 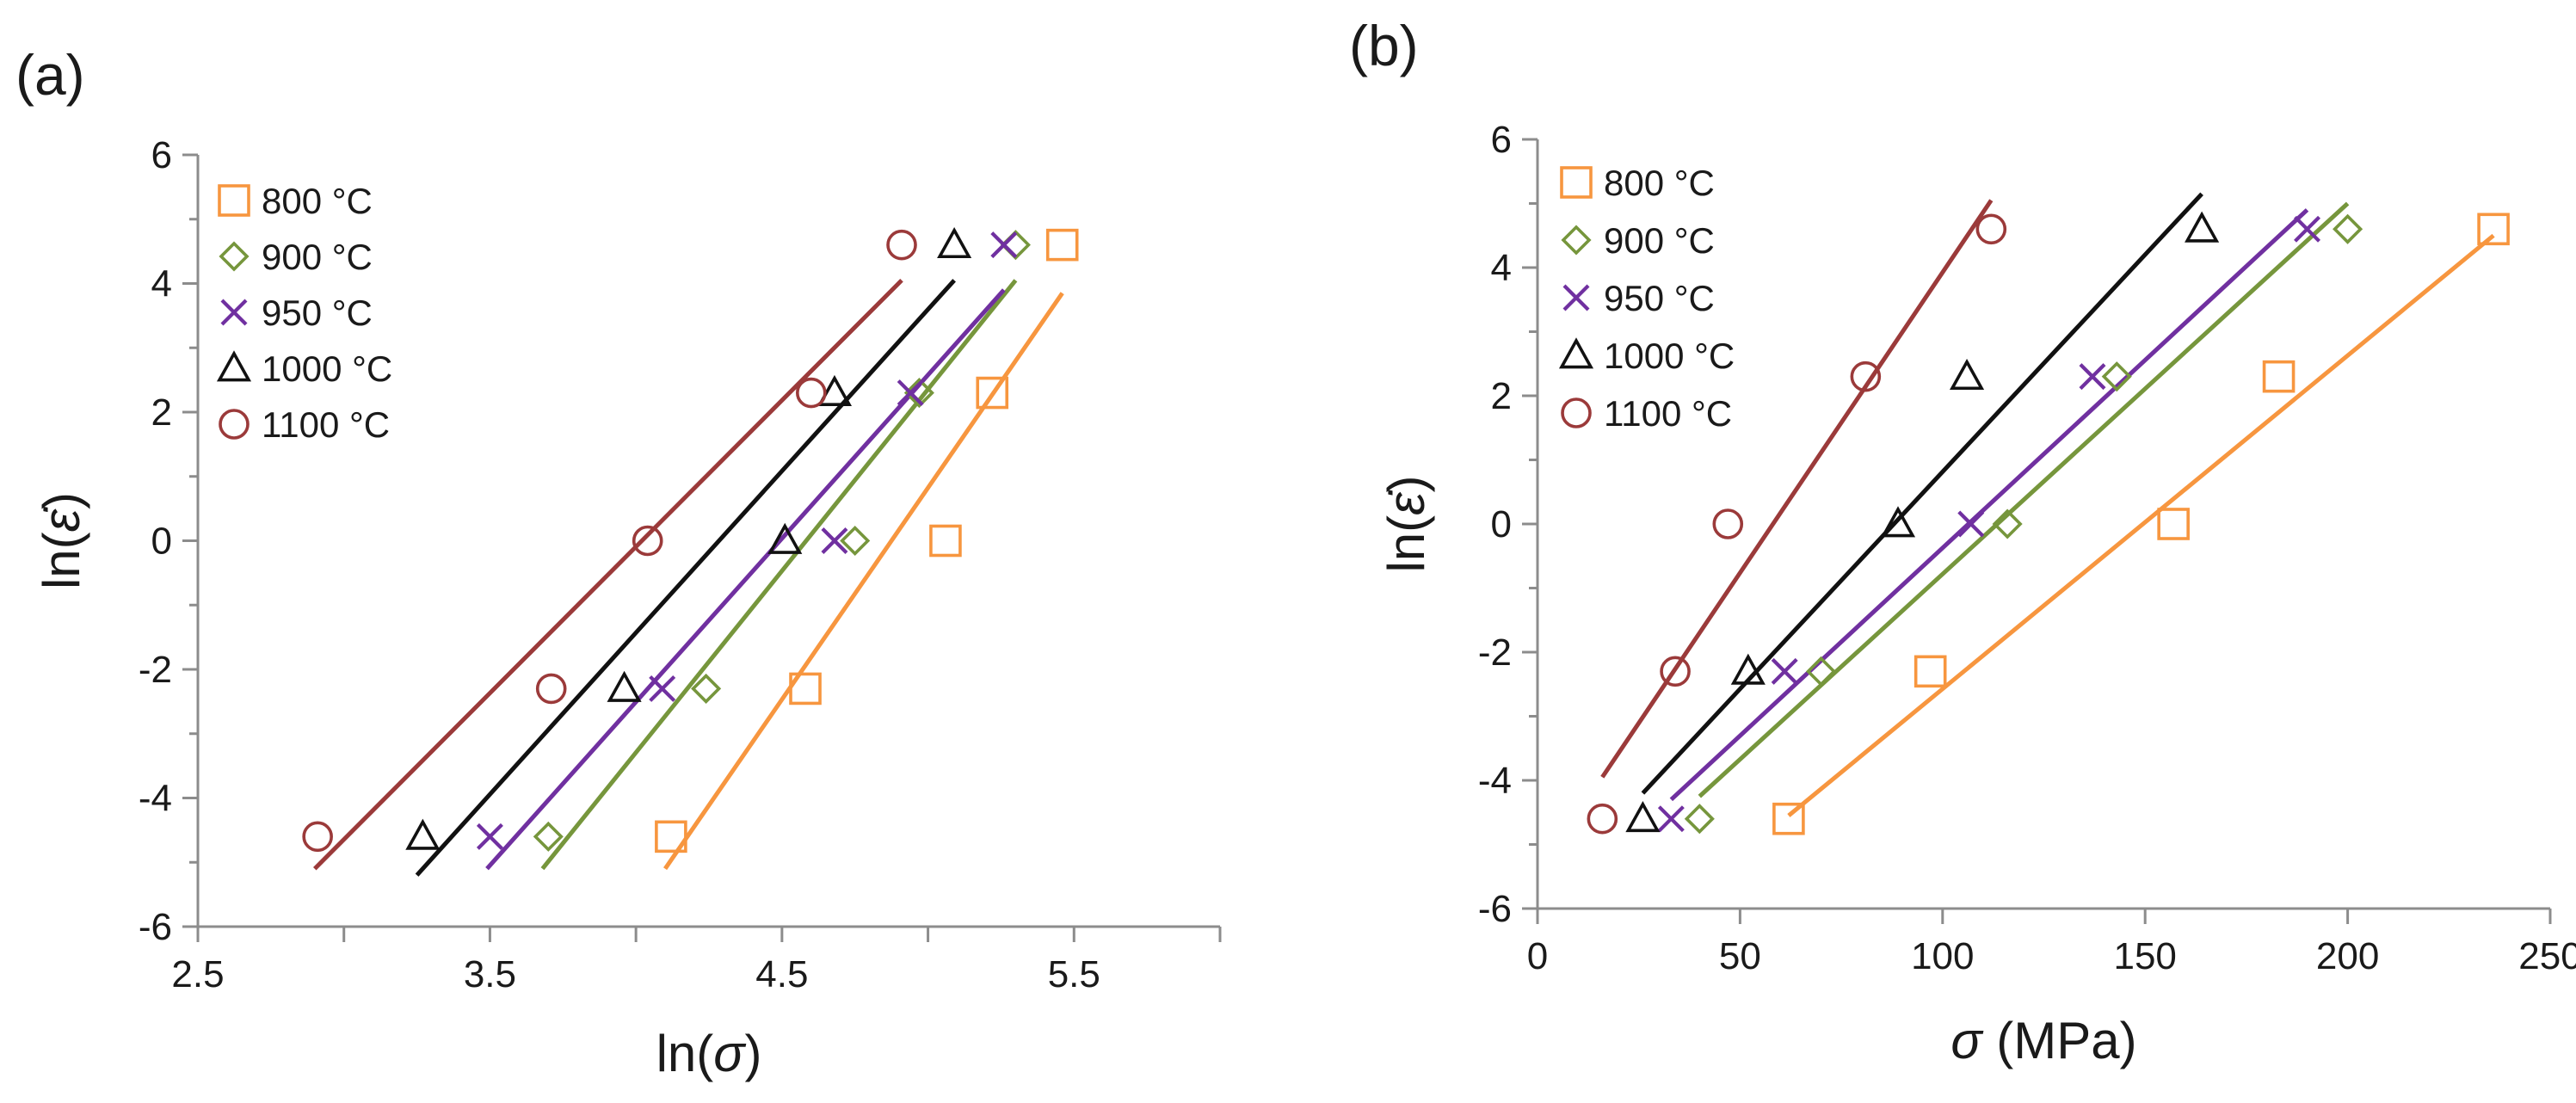 What do you see at coordinates (1576, 182) in the screenshot?
I see `legend-marker-800-c` at bounding box center [1576, 182].